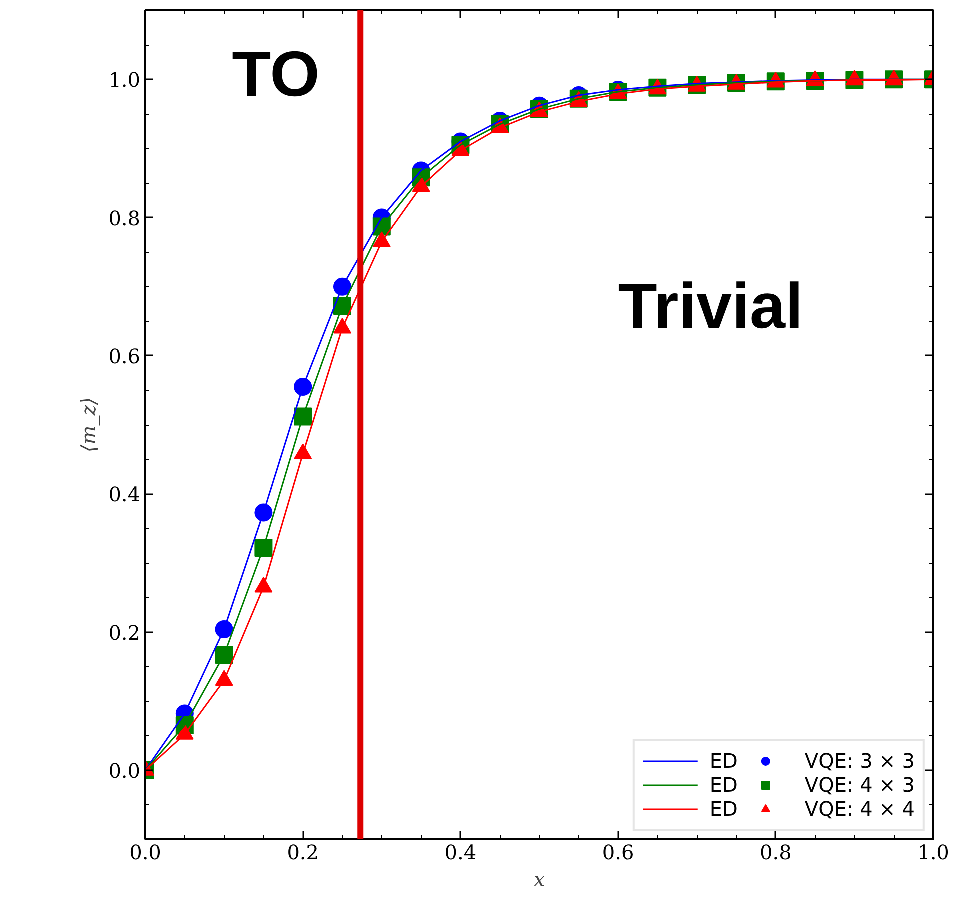 The image size is (969, 919). Describe the element at coordinates (776, 852) in the screenshot. I see `x-tick-label: 0.8` at that location.